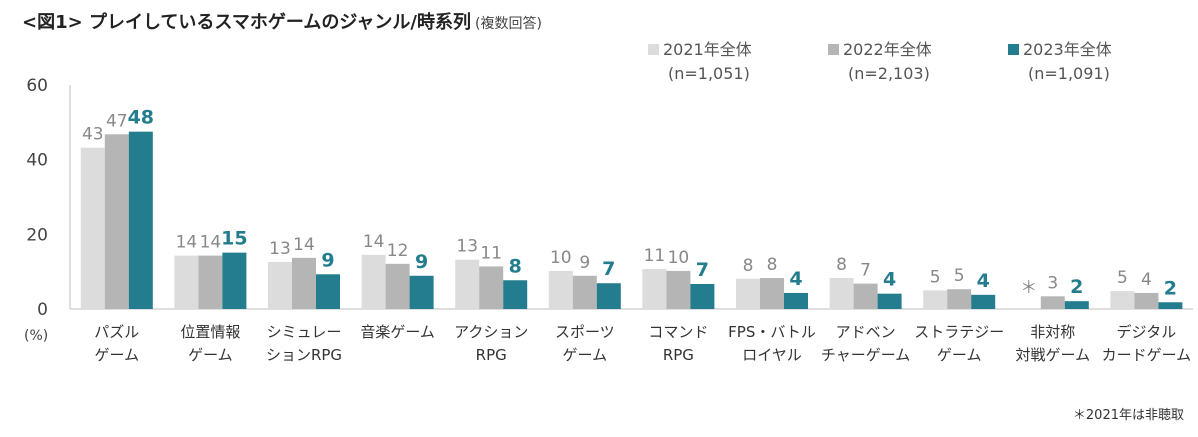 The height and width of the screenshot is (437, 1198). I want to click on x-tick-label: チャーゲーム, so click(865, 355).